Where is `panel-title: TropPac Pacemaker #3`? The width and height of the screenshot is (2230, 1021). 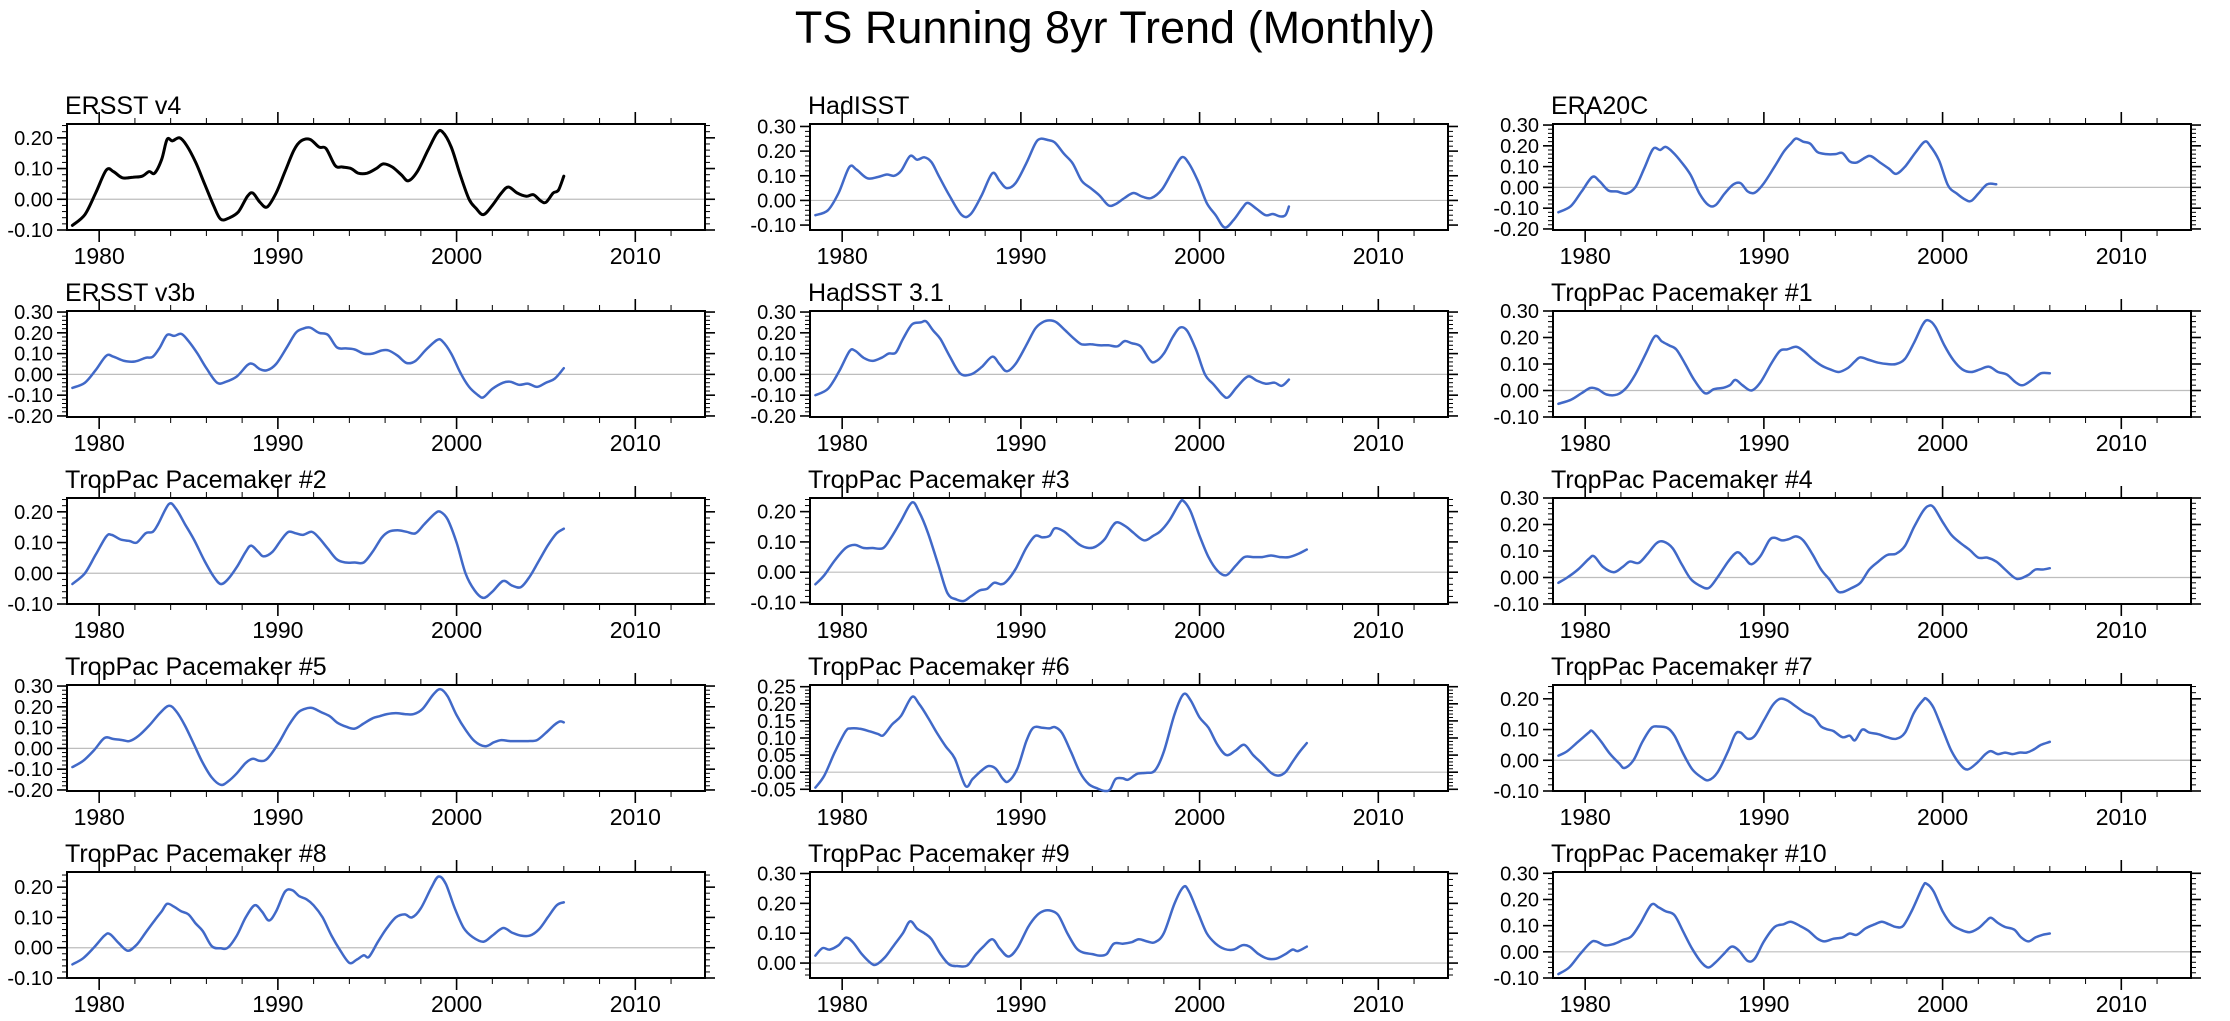 panel-title: TropPac Pacemaker #3 is located at coordinates (939, 480).